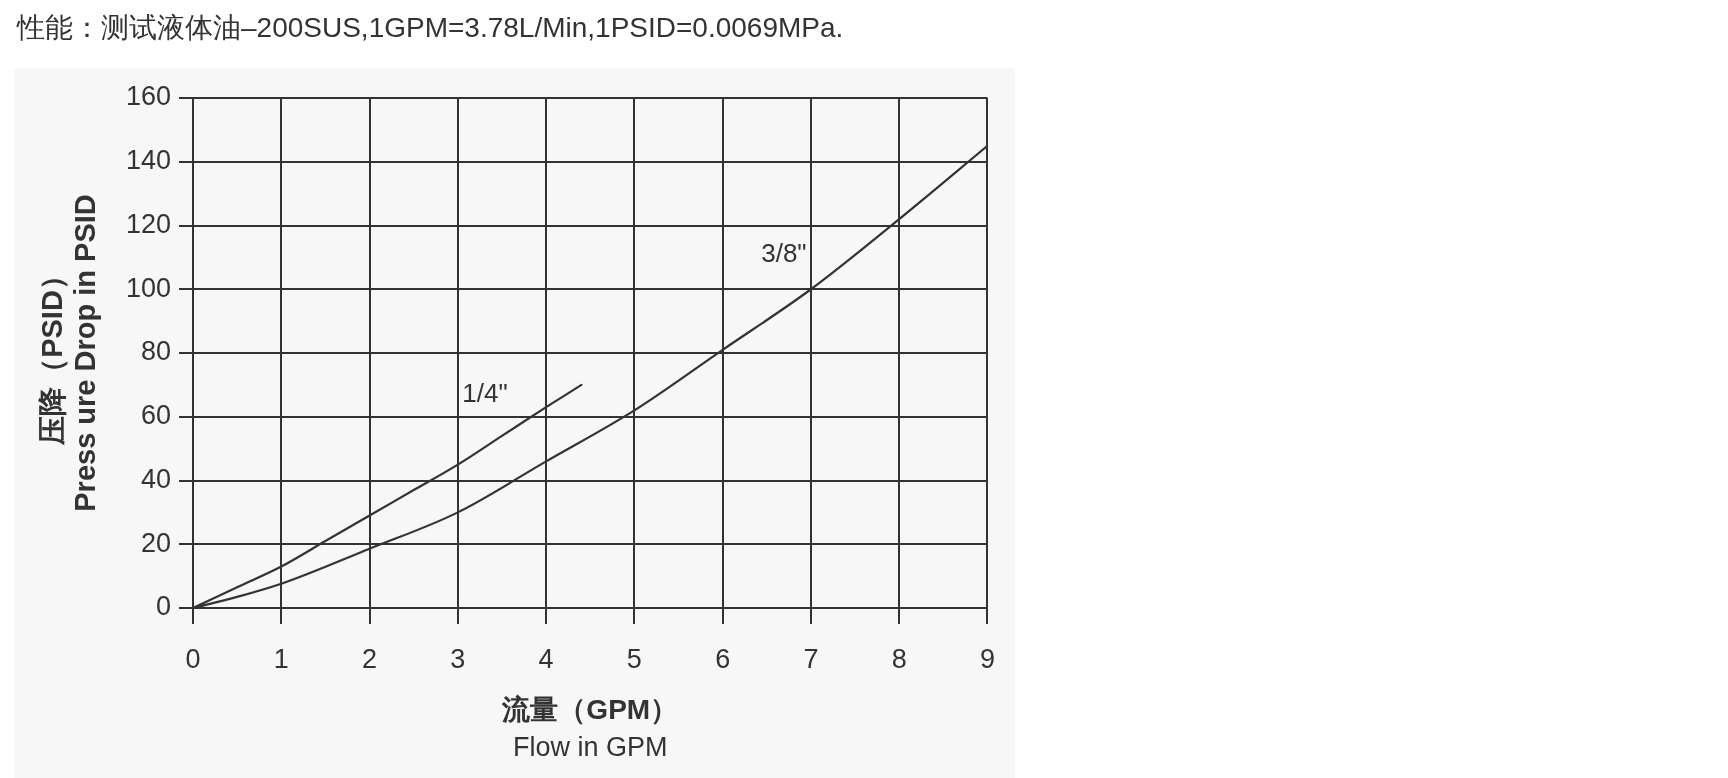 The image size is (1728, 778). I want to click on x-tick-label: 6, so click(723, 658).